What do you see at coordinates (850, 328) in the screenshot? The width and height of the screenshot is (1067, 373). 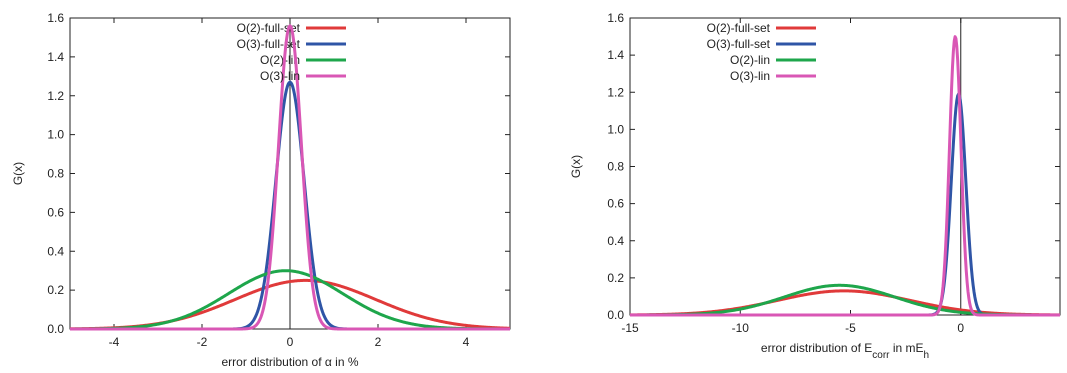 I see `x-tick-label: -5` at bounding box center [850, 328].